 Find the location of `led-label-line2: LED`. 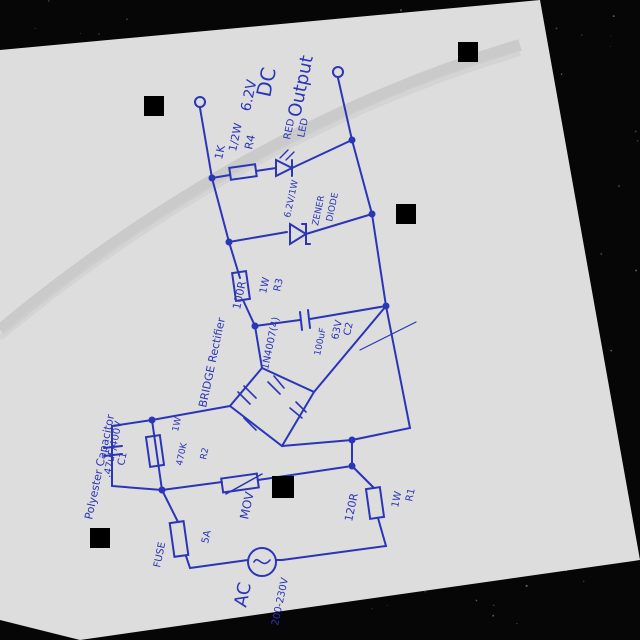

led-label-line2: LED is located at coordinates (303, 128).